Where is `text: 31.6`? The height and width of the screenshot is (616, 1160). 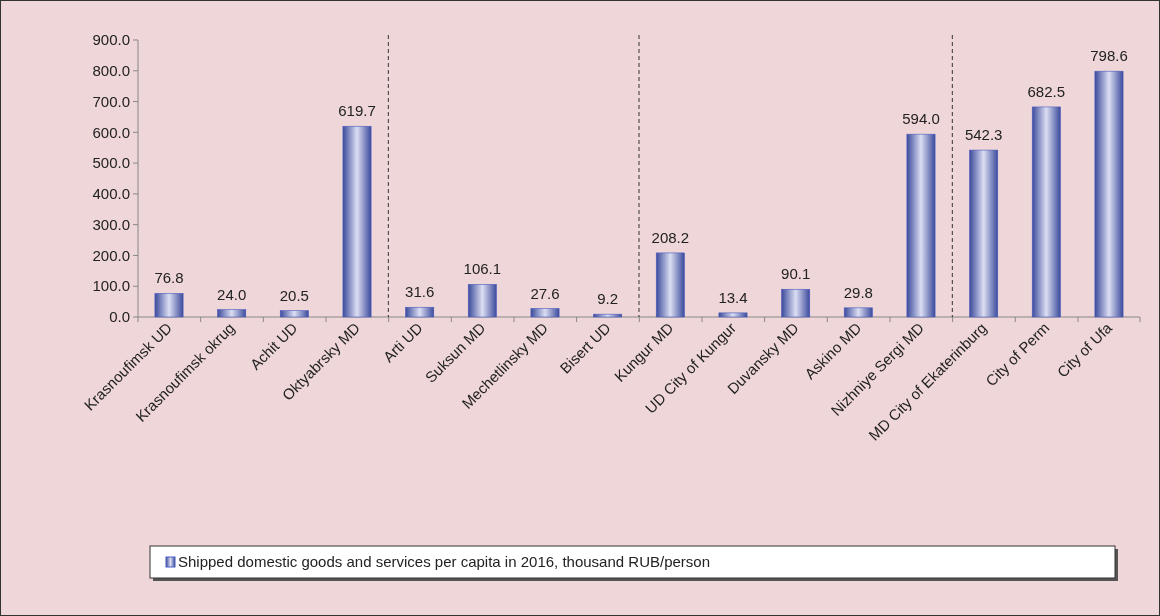 text: 31.6 is located at coordinates (420, 292).